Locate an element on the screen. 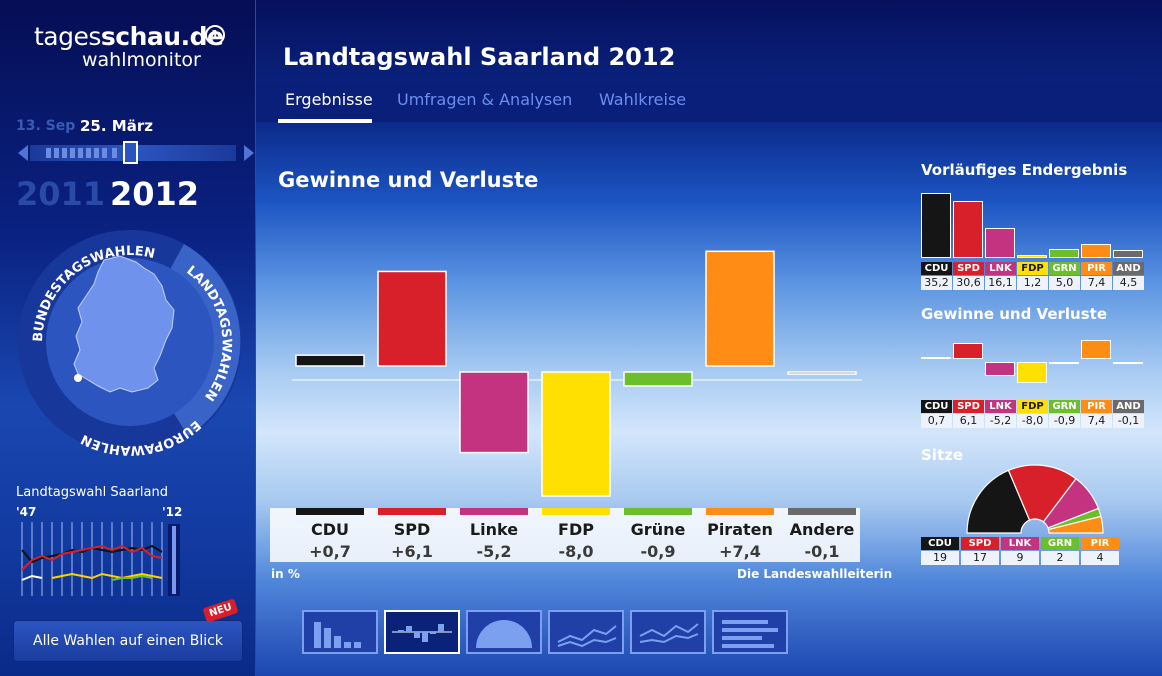 The image size is (1162, 676). view-bar-chart-button is located at coordinates (340, 632).